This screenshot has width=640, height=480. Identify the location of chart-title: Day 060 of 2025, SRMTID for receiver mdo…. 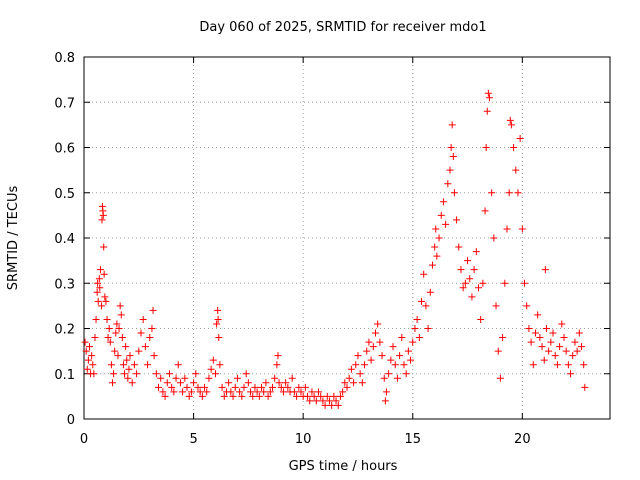
(342, 27).